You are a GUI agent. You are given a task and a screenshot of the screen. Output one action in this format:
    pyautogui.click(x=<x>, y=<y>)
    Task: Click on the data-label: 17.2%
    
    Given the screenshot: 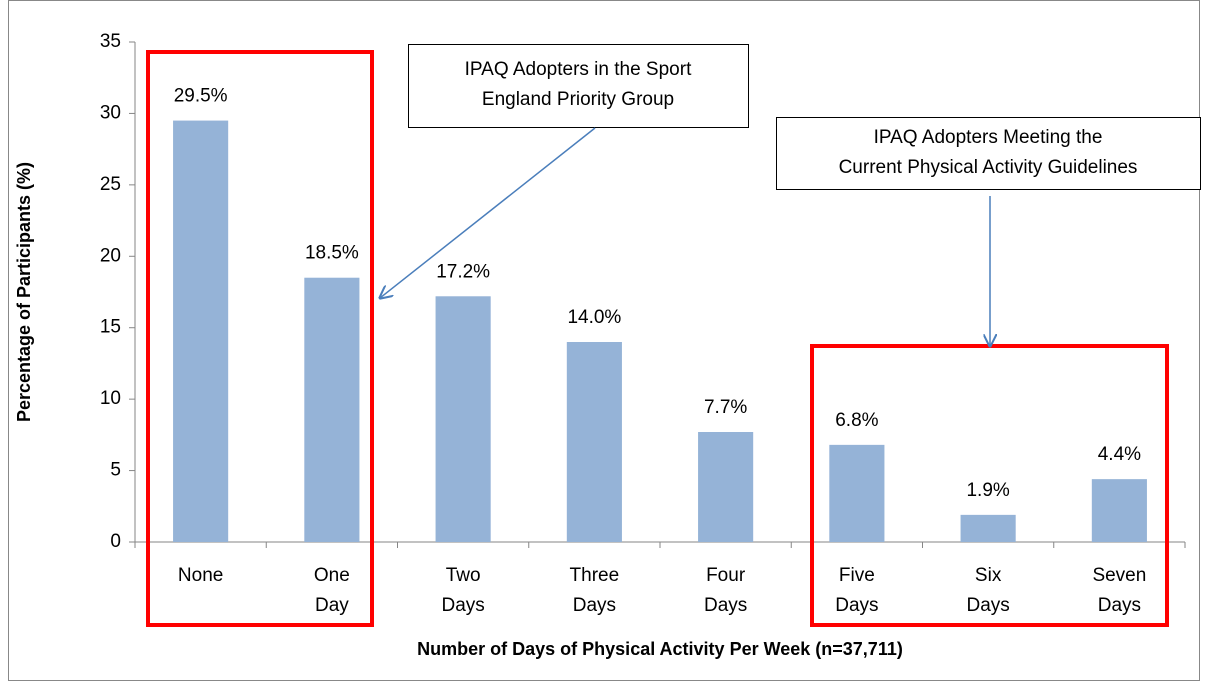 What is the action you would take?
    pyautogui.click(x=463, y=271)
    